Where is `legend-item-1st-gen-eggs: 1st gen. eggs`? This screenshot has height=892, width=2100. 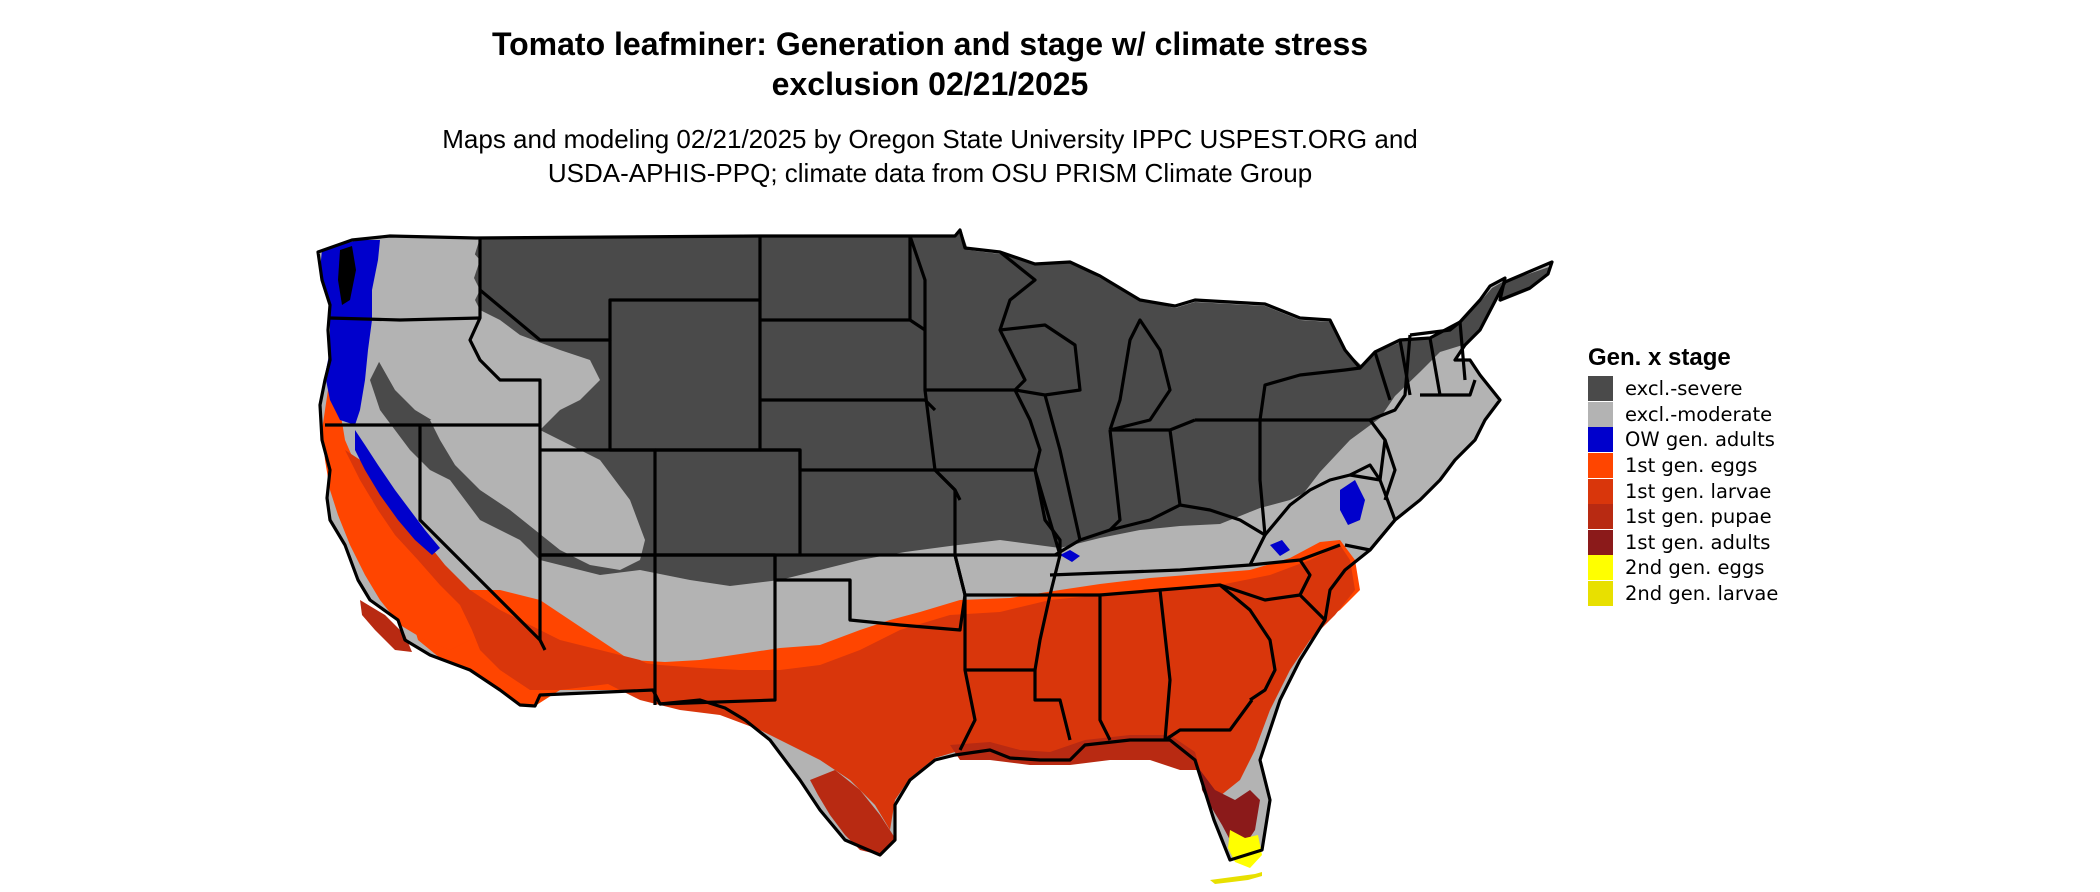
legend-item-1st-gen-eggs: 1st gen. eggs is located at coordinates (1768, 466).